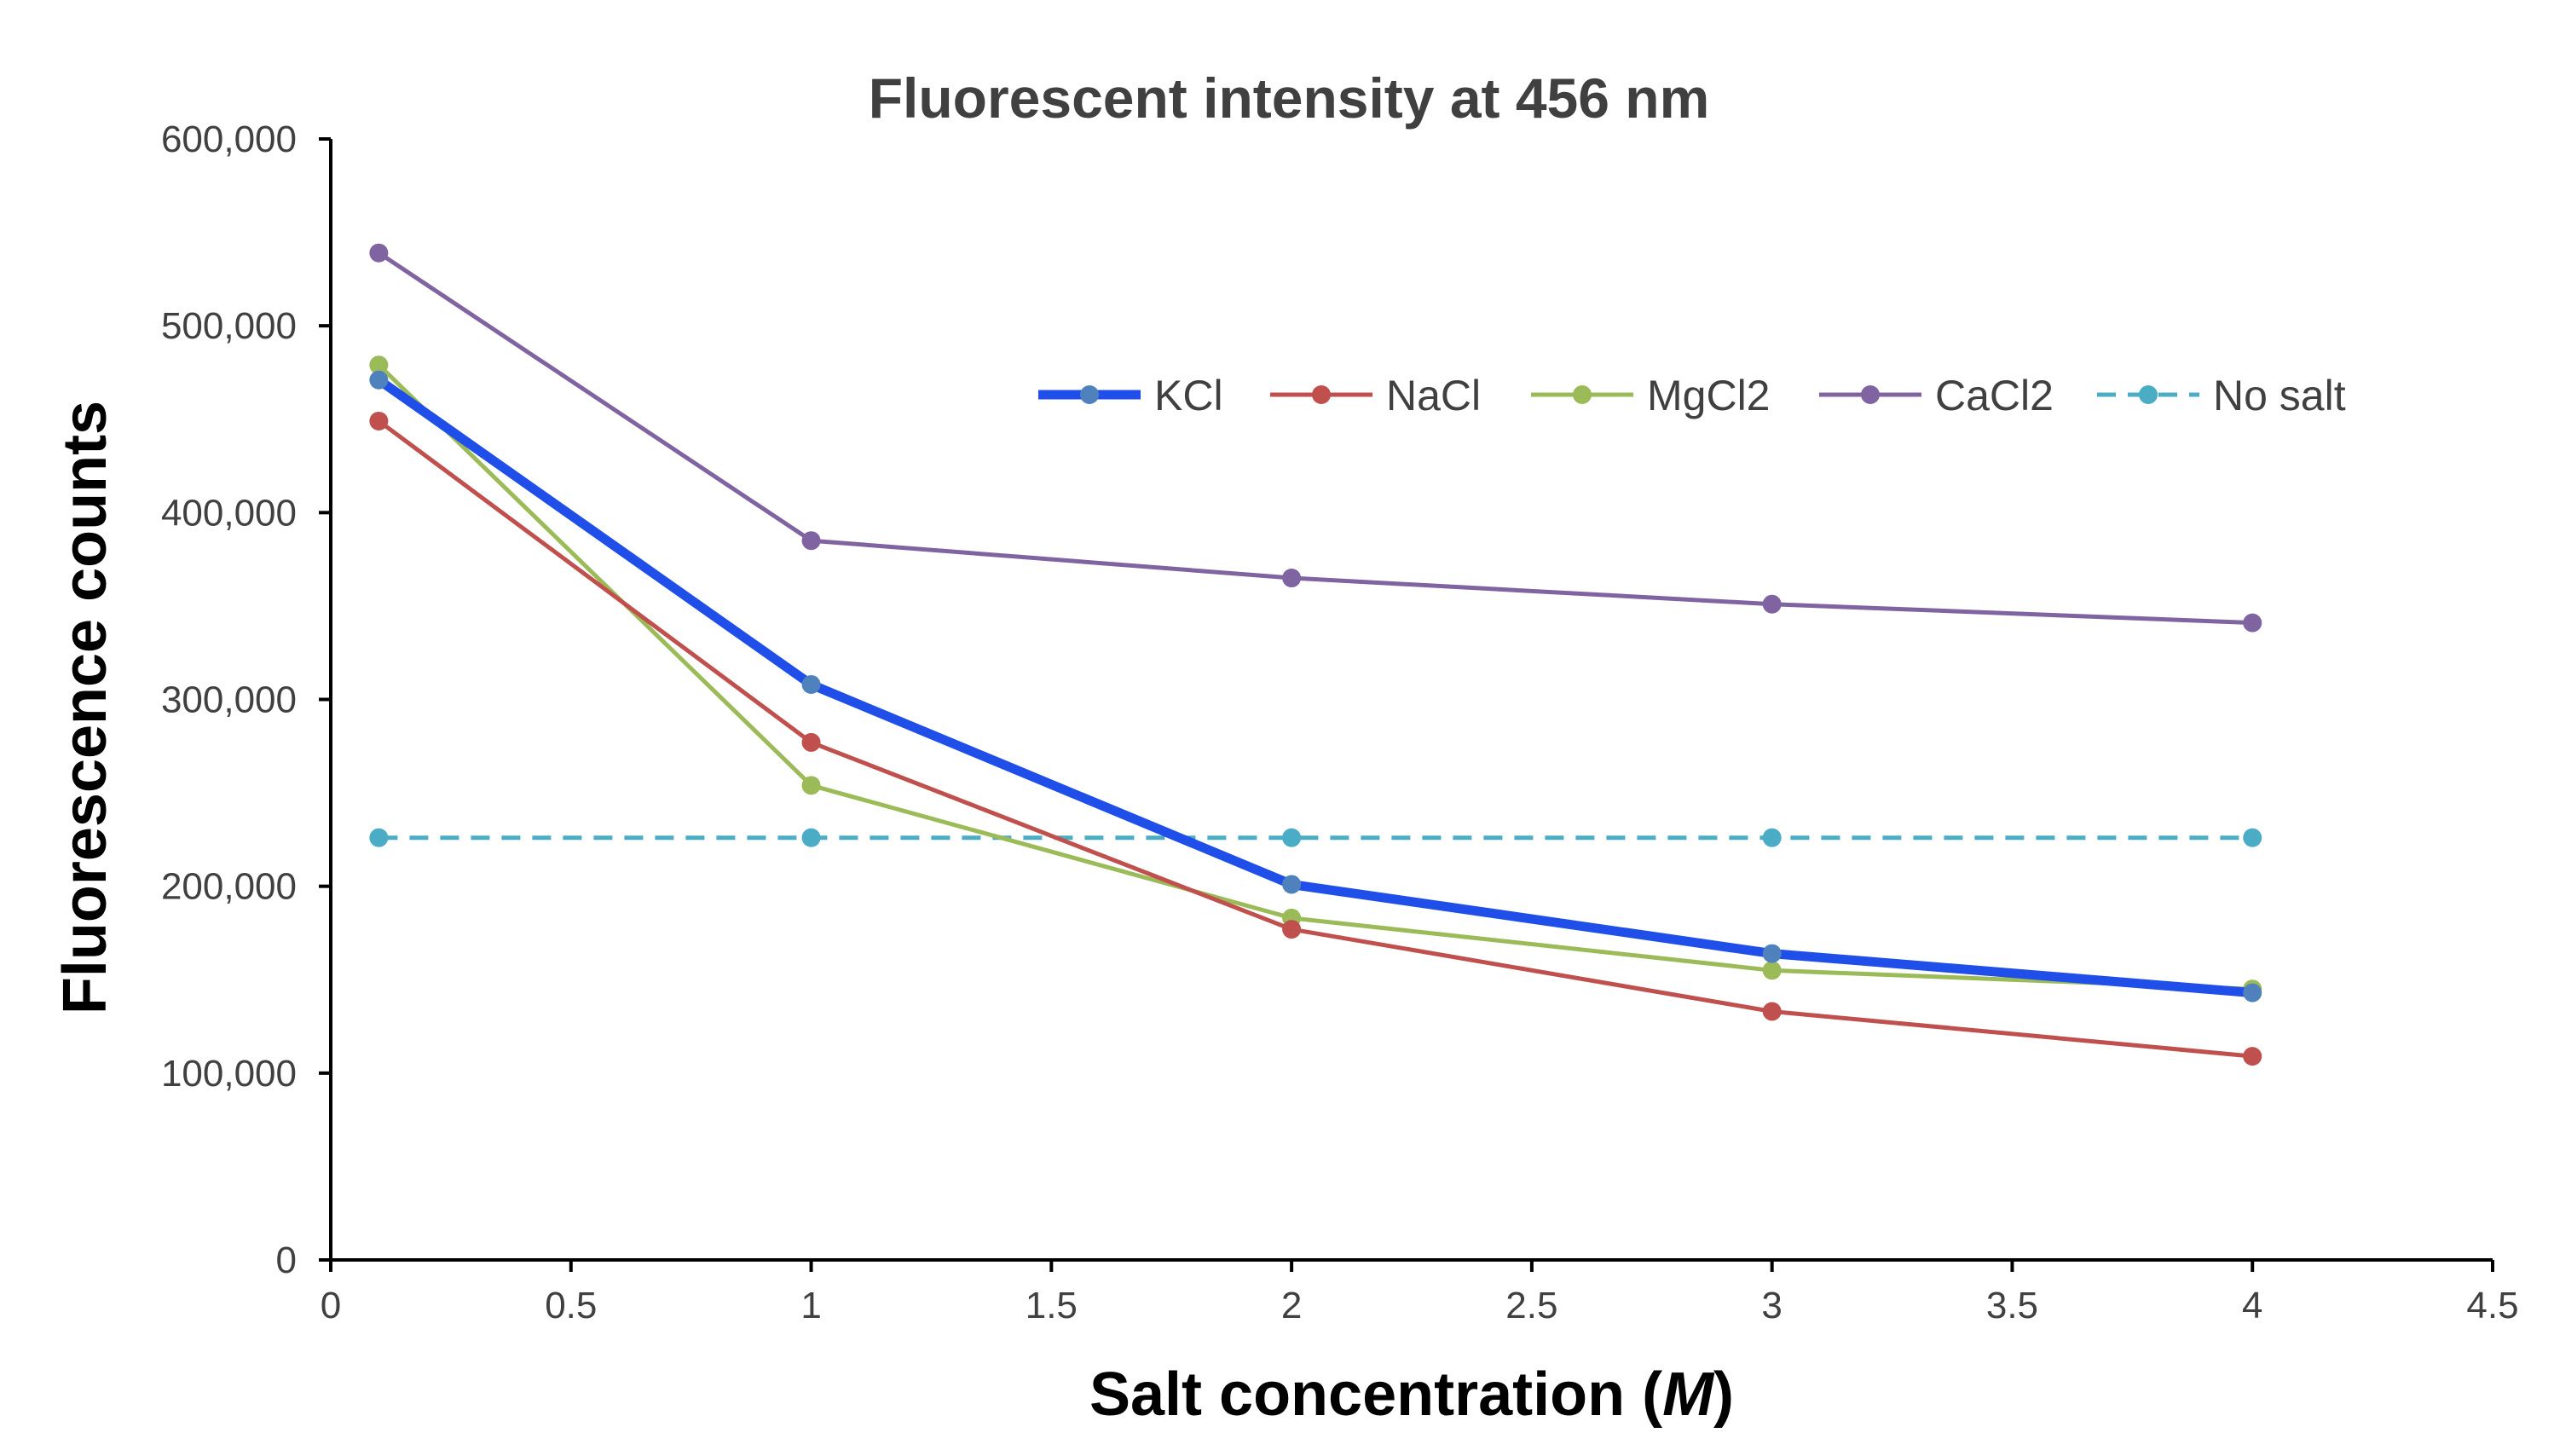 The width and height of the screenshot is (2554, 1456). What do you see at coordinates (2012, 1305) in the screenshot?
I see `x-tick-label: 3.5` at bounding box center [2012, 1305].